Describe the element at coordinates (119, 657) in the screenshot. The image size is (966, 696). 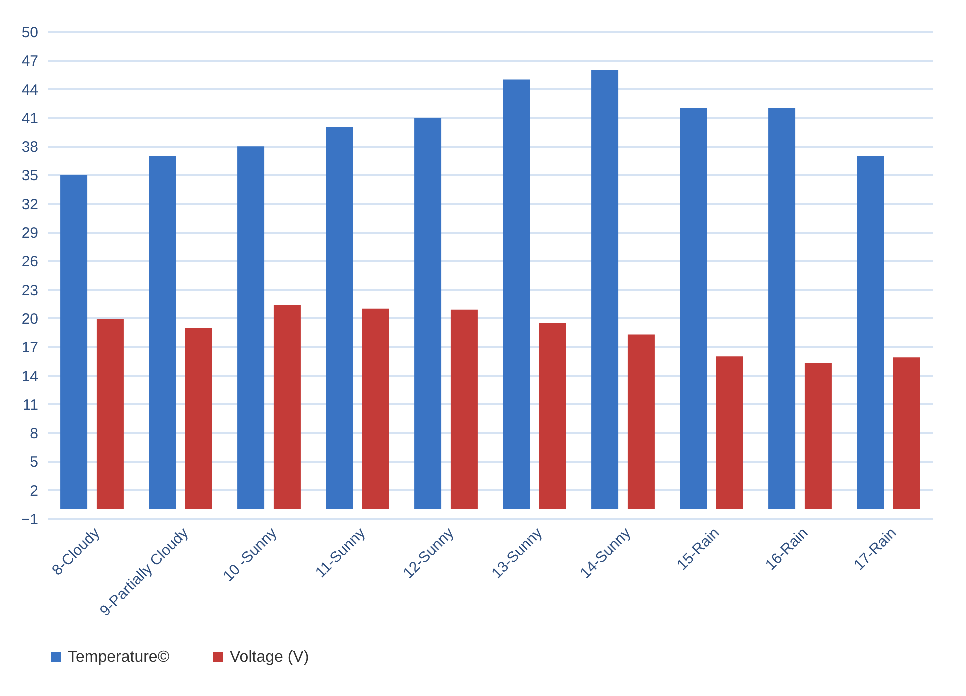
I see `legend-label: Temperature©` at that location.